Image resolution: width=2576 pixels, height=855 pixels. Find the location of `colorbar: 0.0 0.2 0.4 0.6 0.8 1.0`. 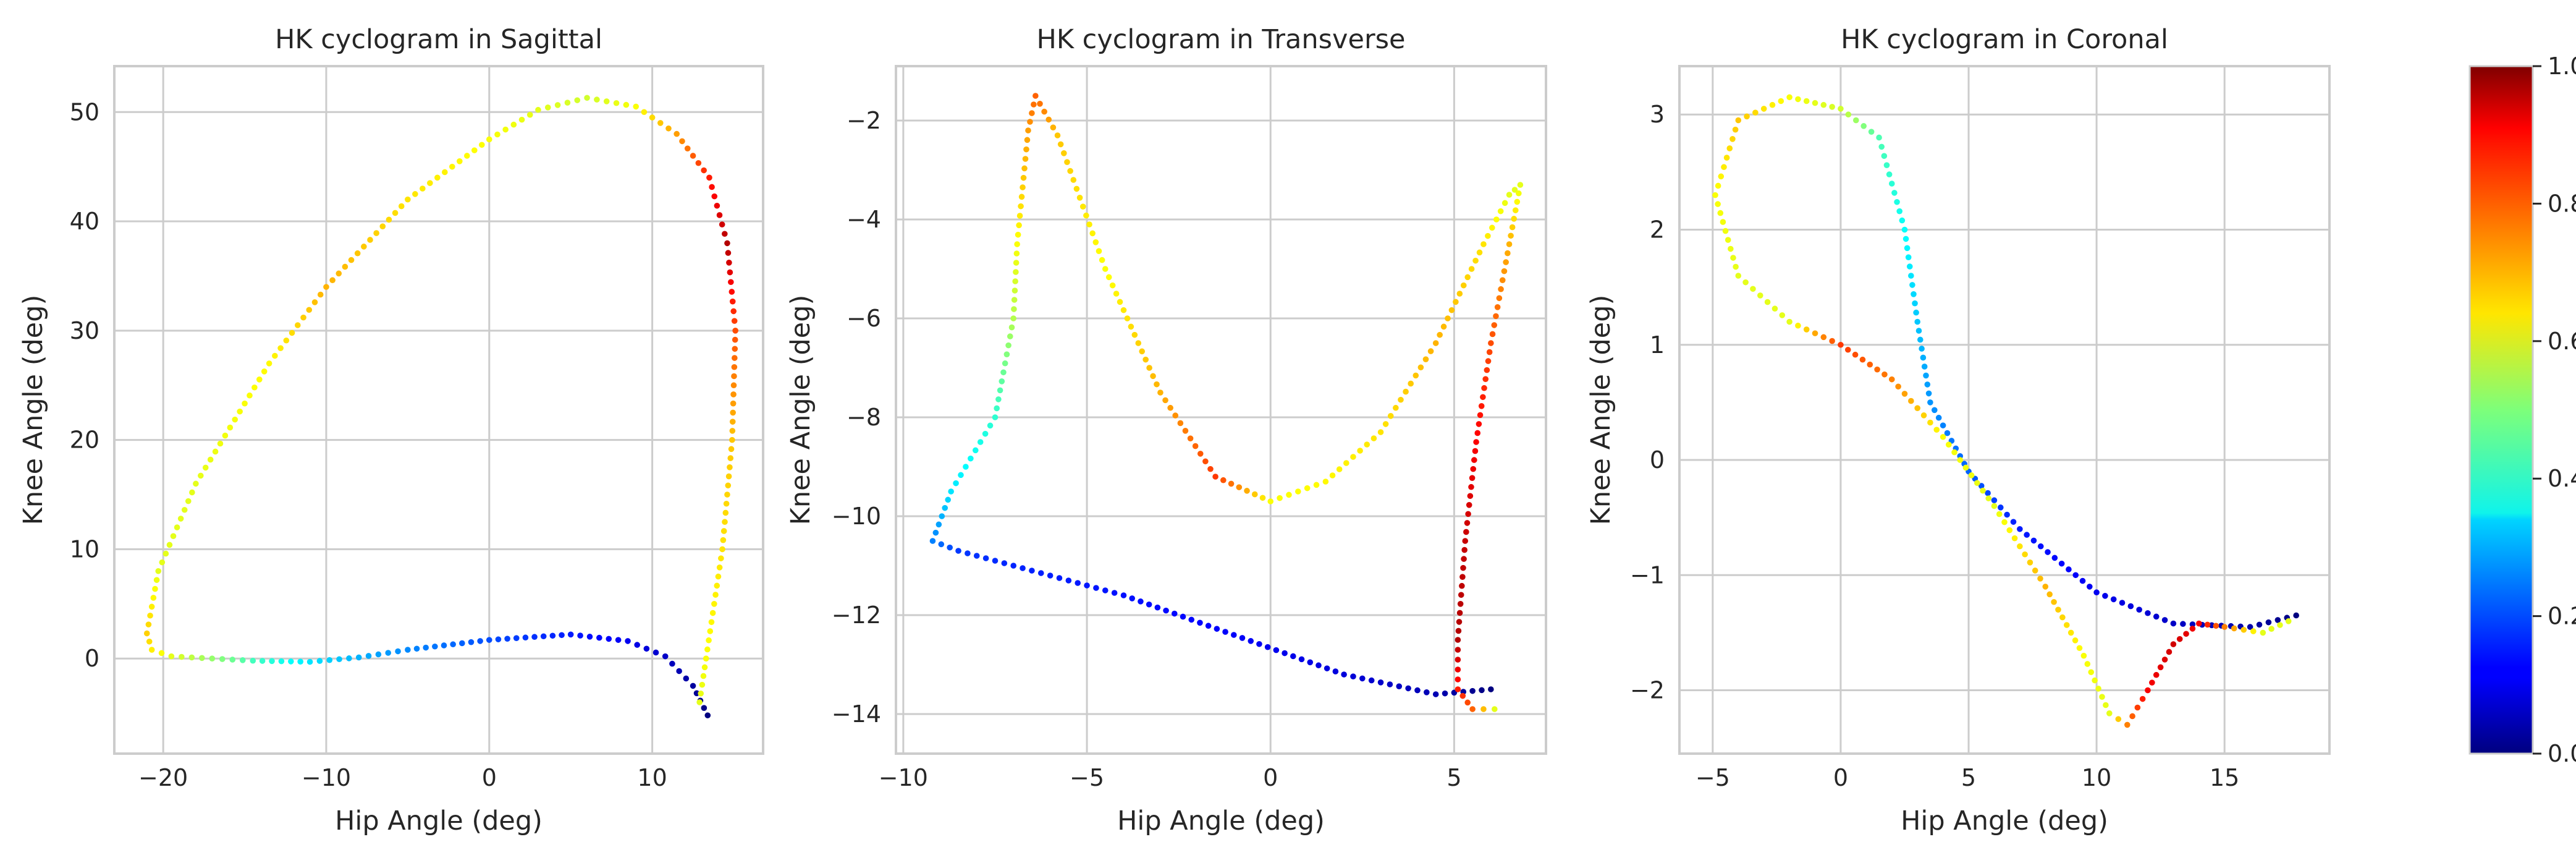

colorbar: 0.0 0.2 0.4 0.6 0.8 1.0 is located at coordinates (2522, 410).